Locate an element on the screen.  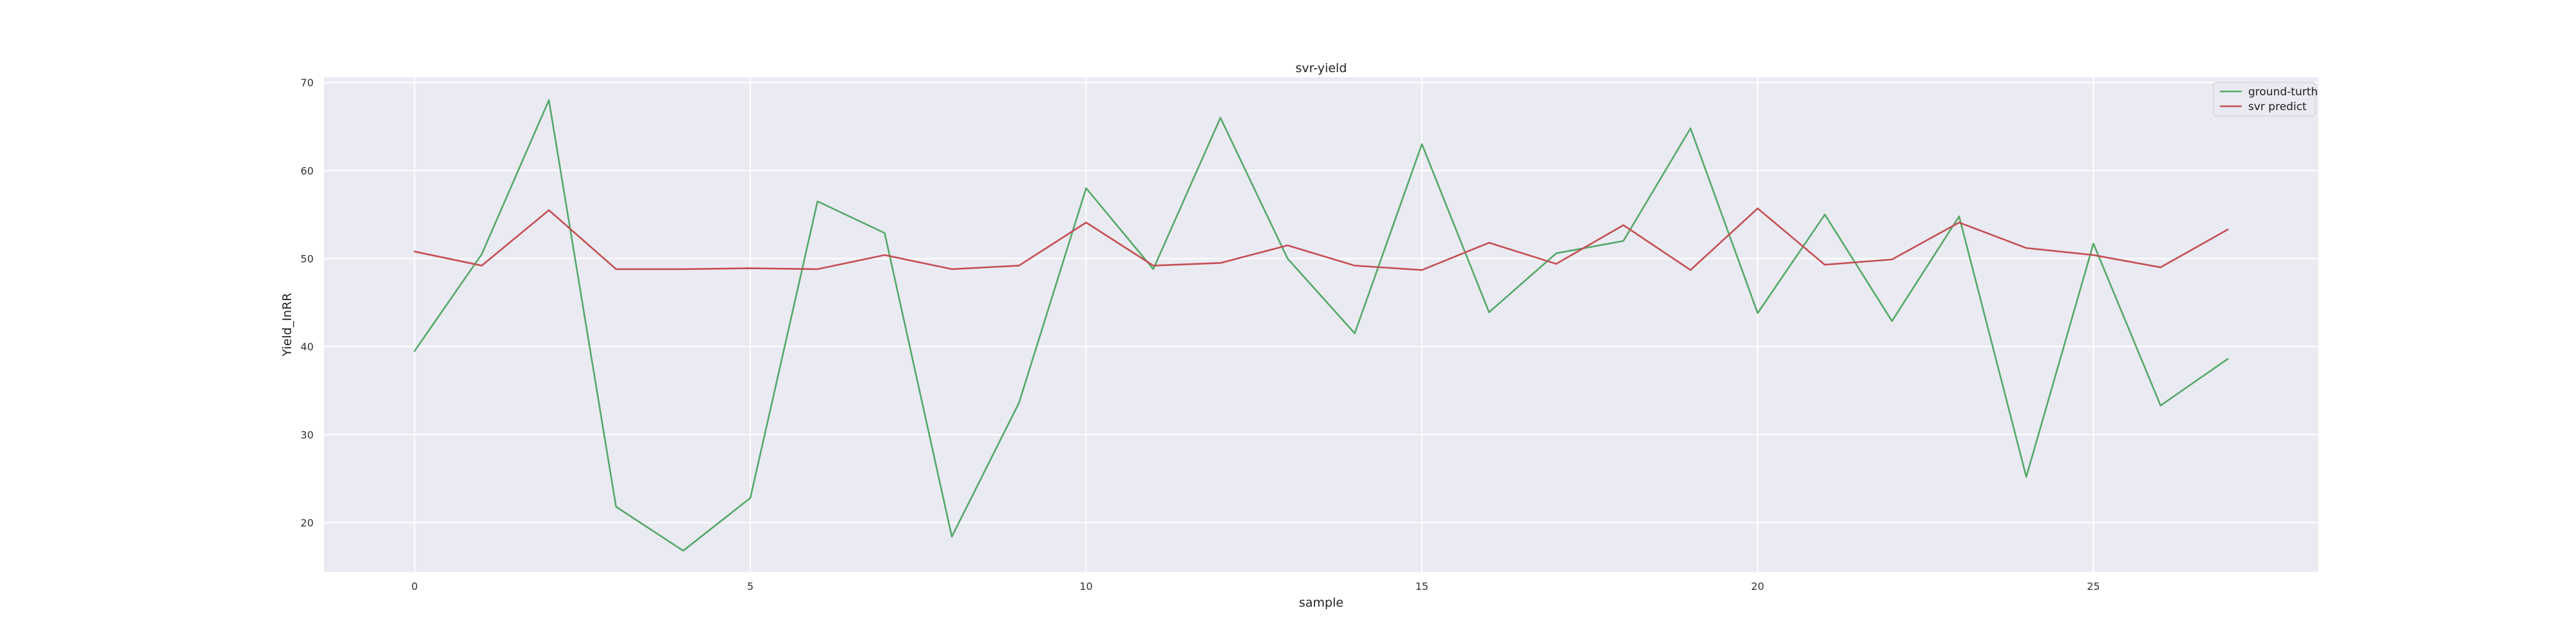
y-tick-label: 20 is located at coordinates (307, 522).